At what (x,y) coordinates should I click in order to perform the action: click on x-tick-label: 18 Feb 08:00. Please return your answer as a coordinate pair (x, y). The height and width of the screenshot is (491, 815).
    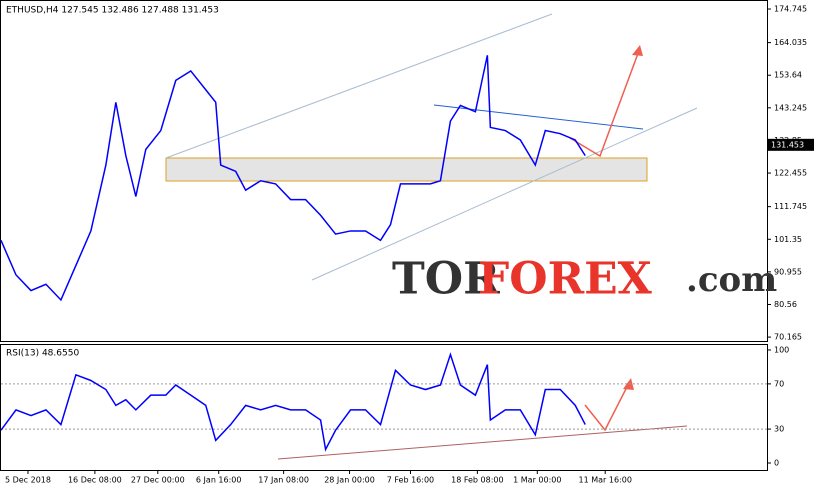
    Looking at the image, I should click on (477, 480).